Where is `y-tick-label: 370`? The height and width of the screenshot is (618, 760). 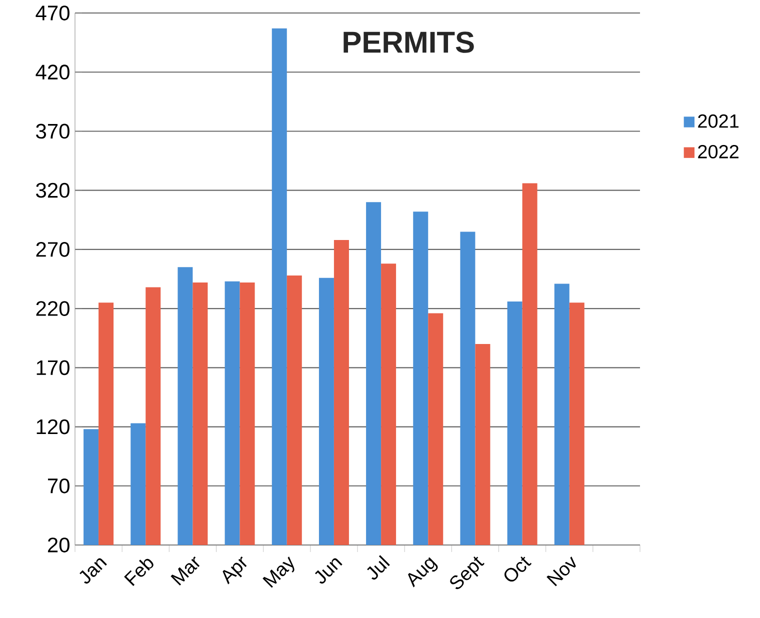
y-tick-label: 370 is located at coordinates (53, 131).